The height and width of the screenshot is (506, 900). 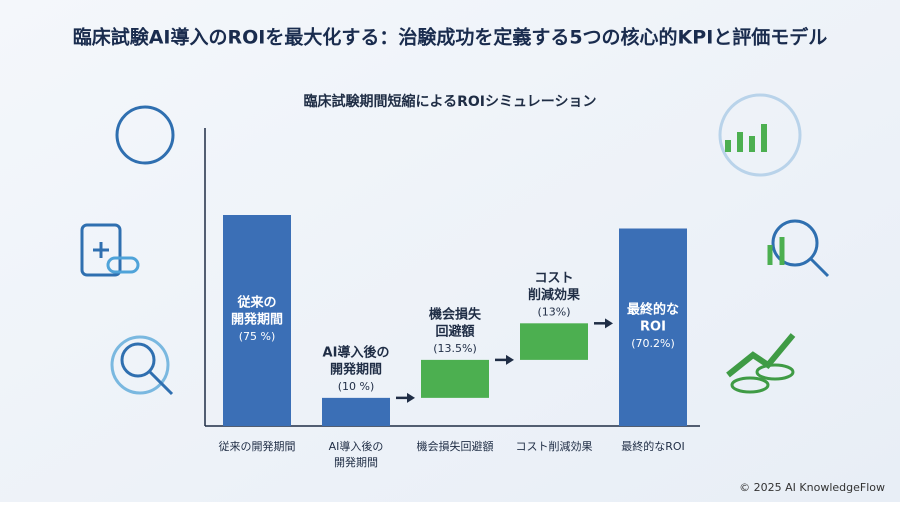 I want to click on x-tick-label: 最終的なROI, so click(x=653, y=446).